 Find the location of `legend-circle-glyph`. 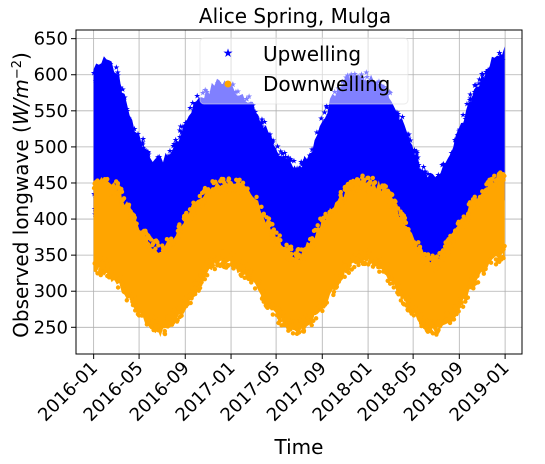

legend-circle-glyph is located at coordinates (228, 84).